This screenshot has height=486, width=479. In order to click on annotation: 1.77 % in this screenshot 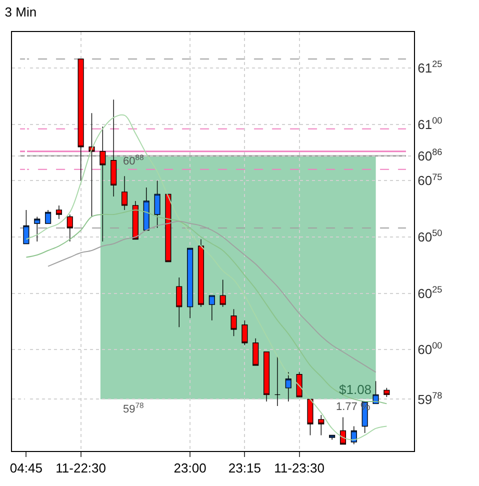, I will do `click(353, 407)`.